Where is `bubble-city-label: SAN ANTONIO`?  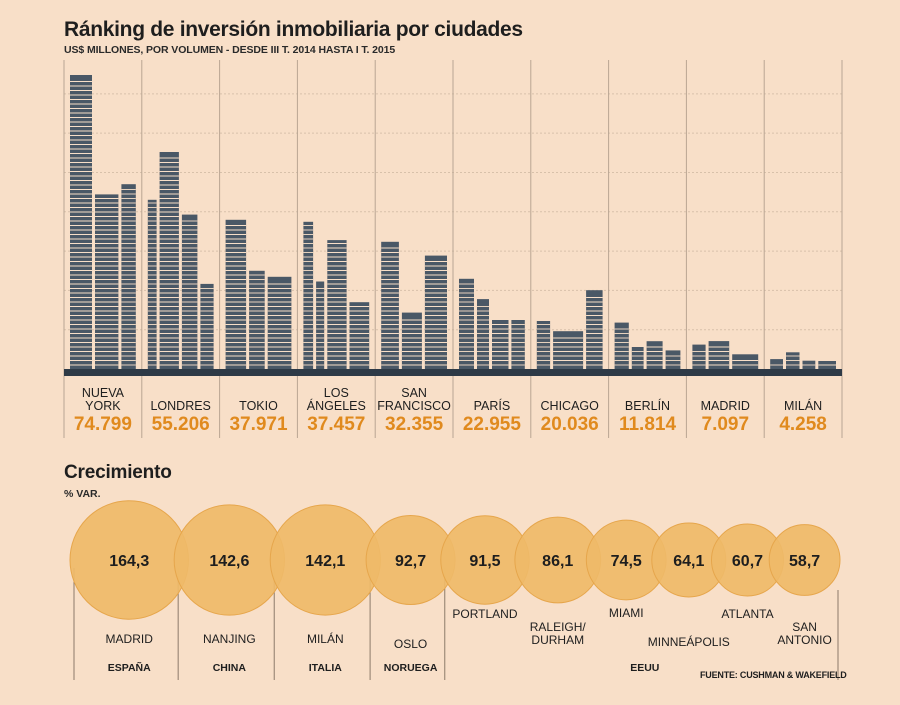
bubble-city-label: SAN ANTONIO is located at coordinates (804, 633).